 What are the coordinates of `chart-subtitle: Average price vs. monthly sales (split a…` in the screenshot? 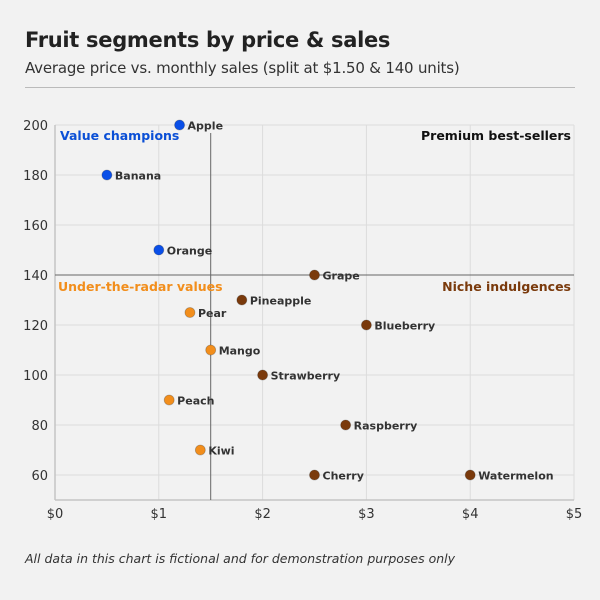 It's located at (242, 68).